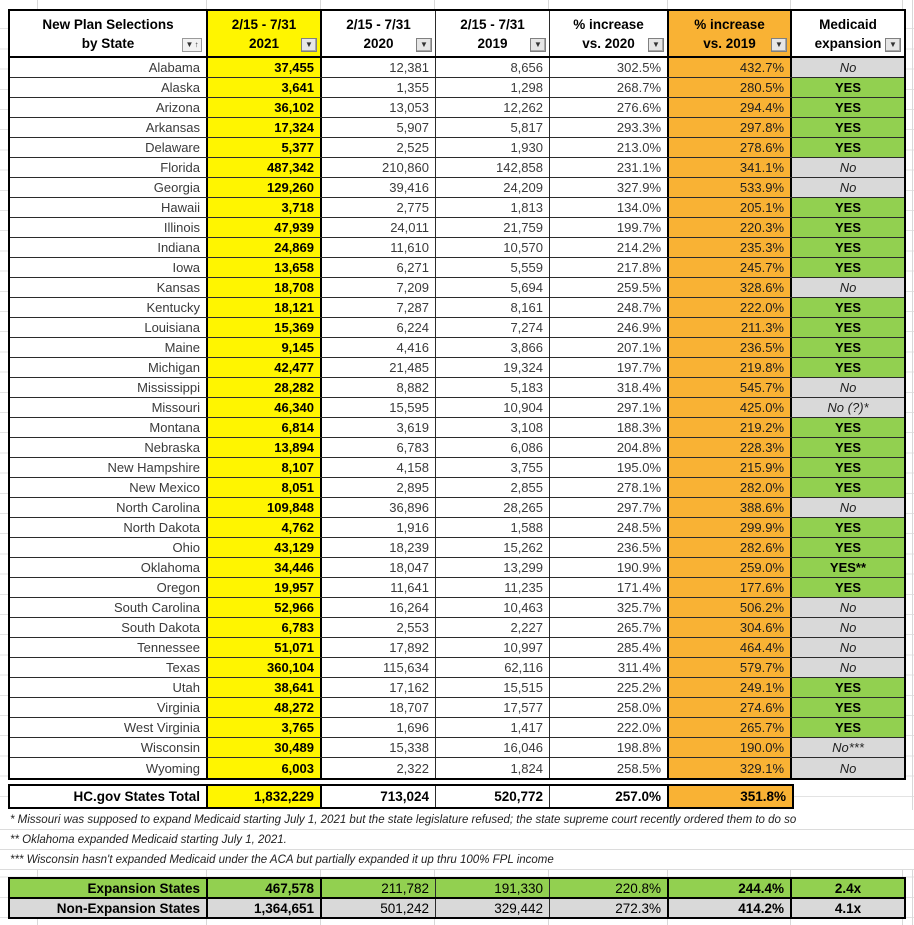  What do you see at coordinates (493, 33) in the screenshot?
I see `header-col-2019: 2/15 - 7/31 2019 ▼` at bounding box center [493, 33].